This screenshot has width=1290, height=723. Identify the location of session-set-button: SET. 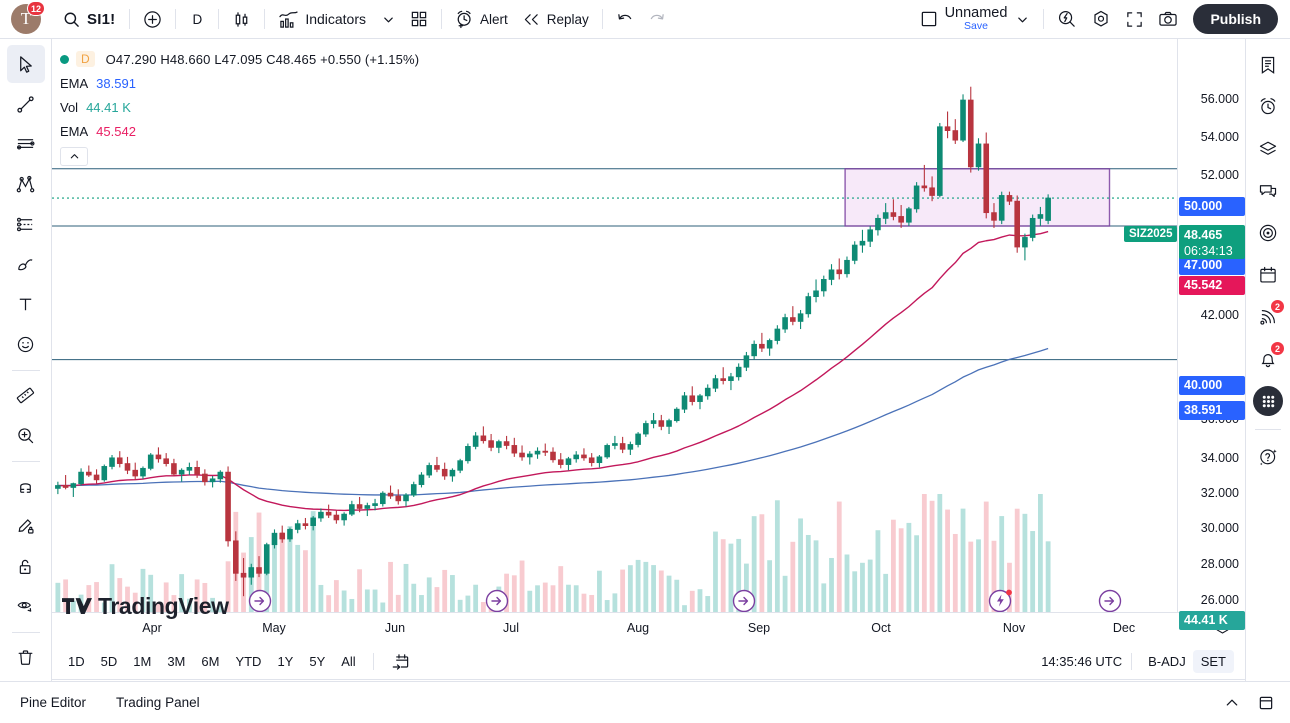
(1213, 661).